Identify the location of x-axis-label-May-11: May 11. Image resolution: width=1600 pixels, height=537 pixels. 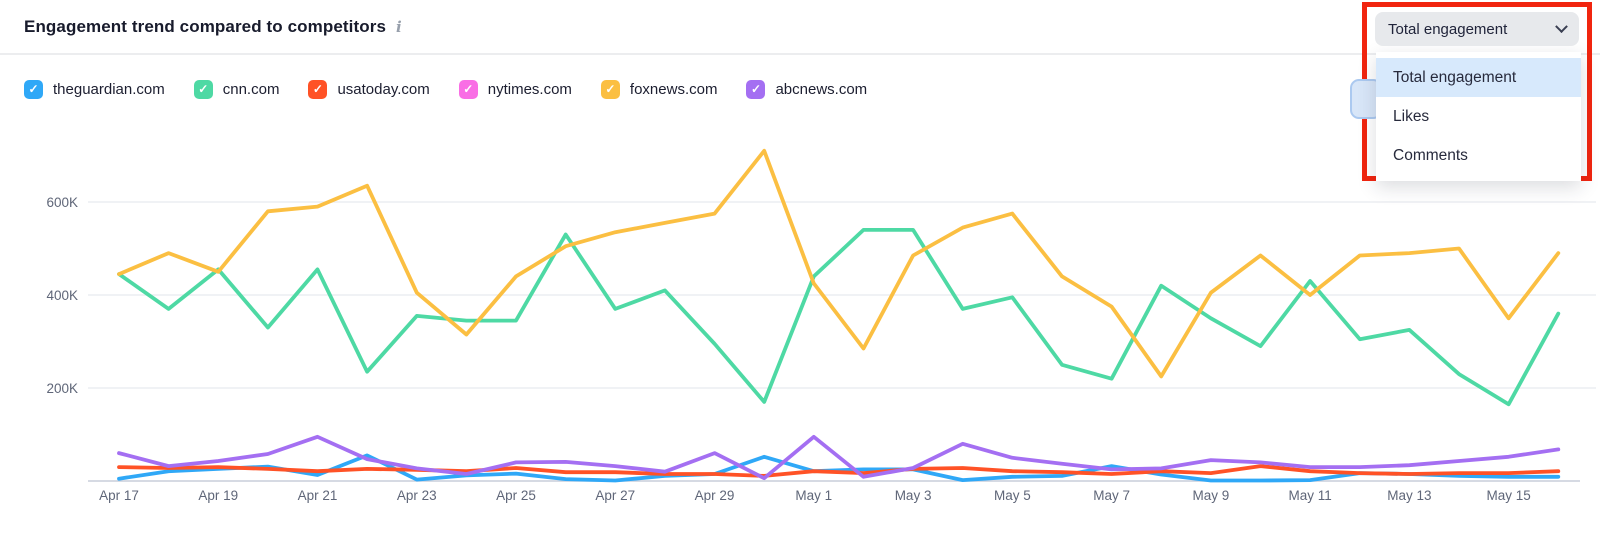
(1309, 495).